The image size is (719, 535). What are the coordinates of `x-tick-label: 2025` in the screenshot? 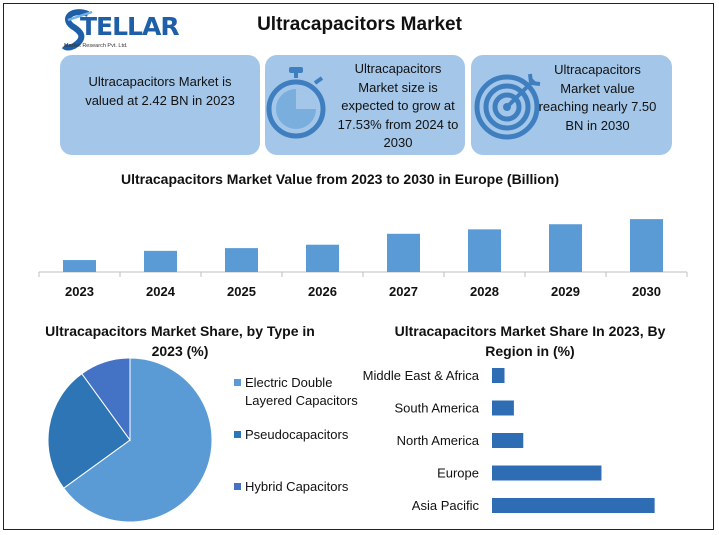 It's located at (241, 291).